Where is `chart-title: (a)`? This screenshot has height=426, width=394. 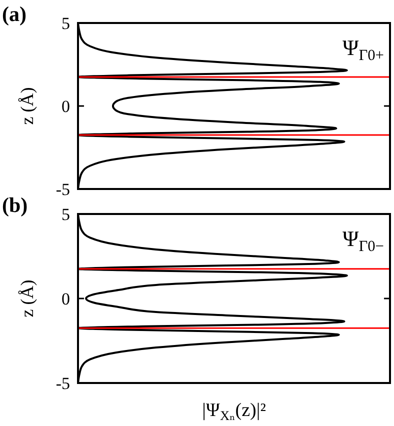 chart-title: (a) is located at coordinates (14, 14).